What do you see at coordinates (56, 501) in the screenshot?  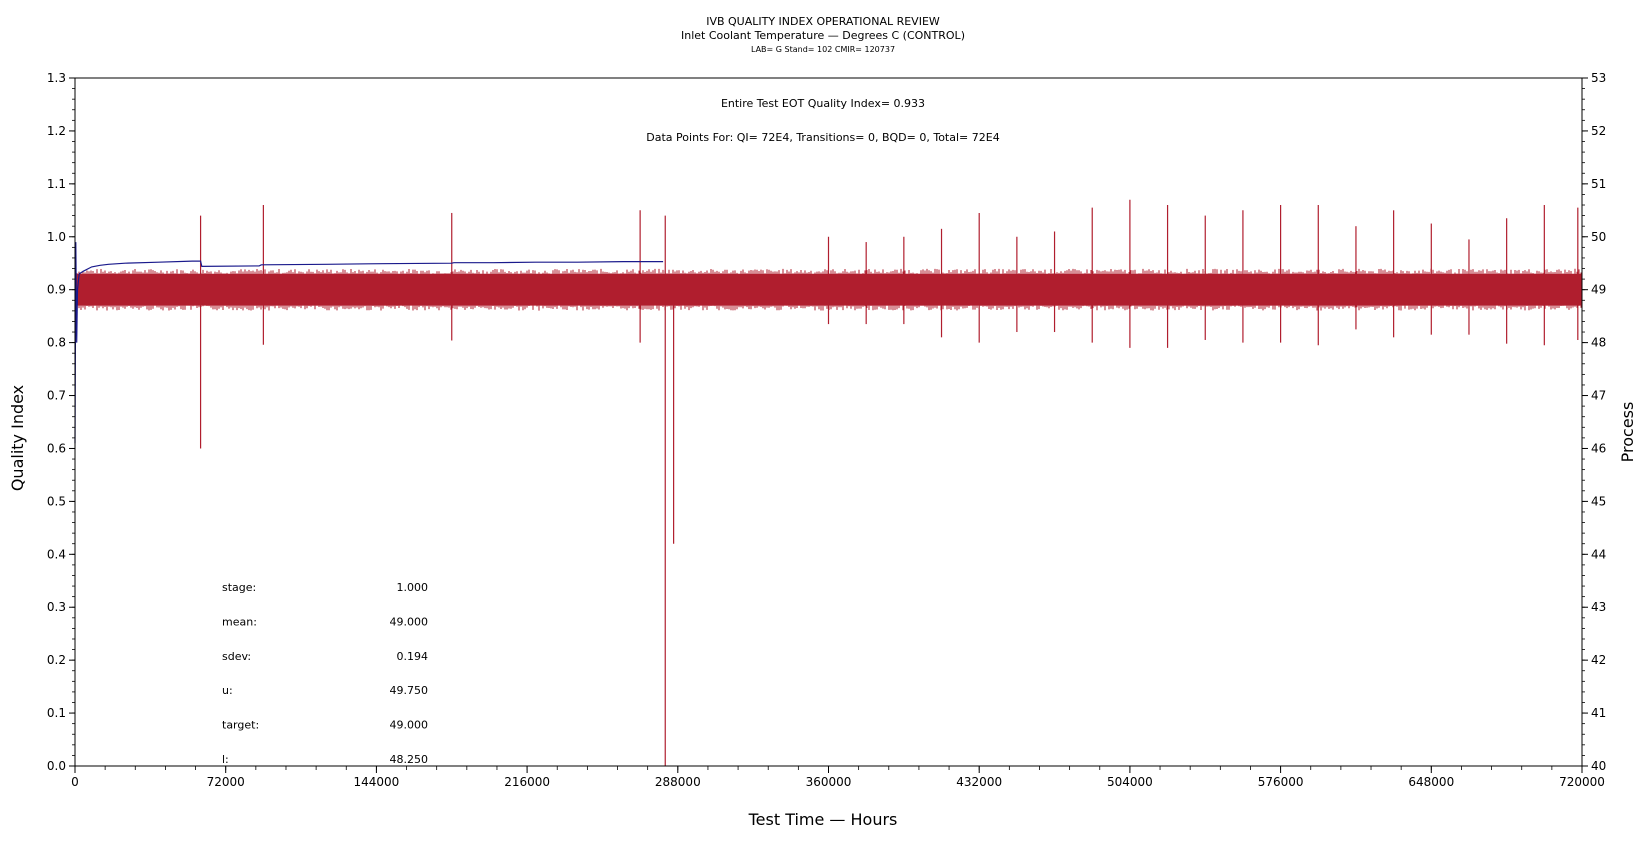 I see `y-tick-label: 0.5` at bounding box center [56, 501].